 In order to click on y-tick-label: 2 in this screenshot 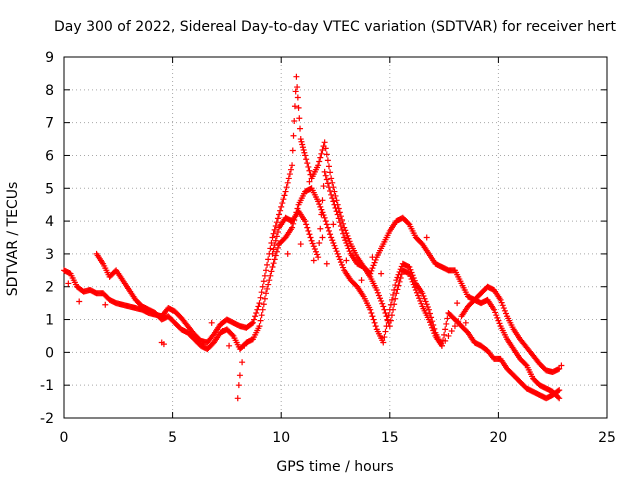, I will do `click(49, 288)`.